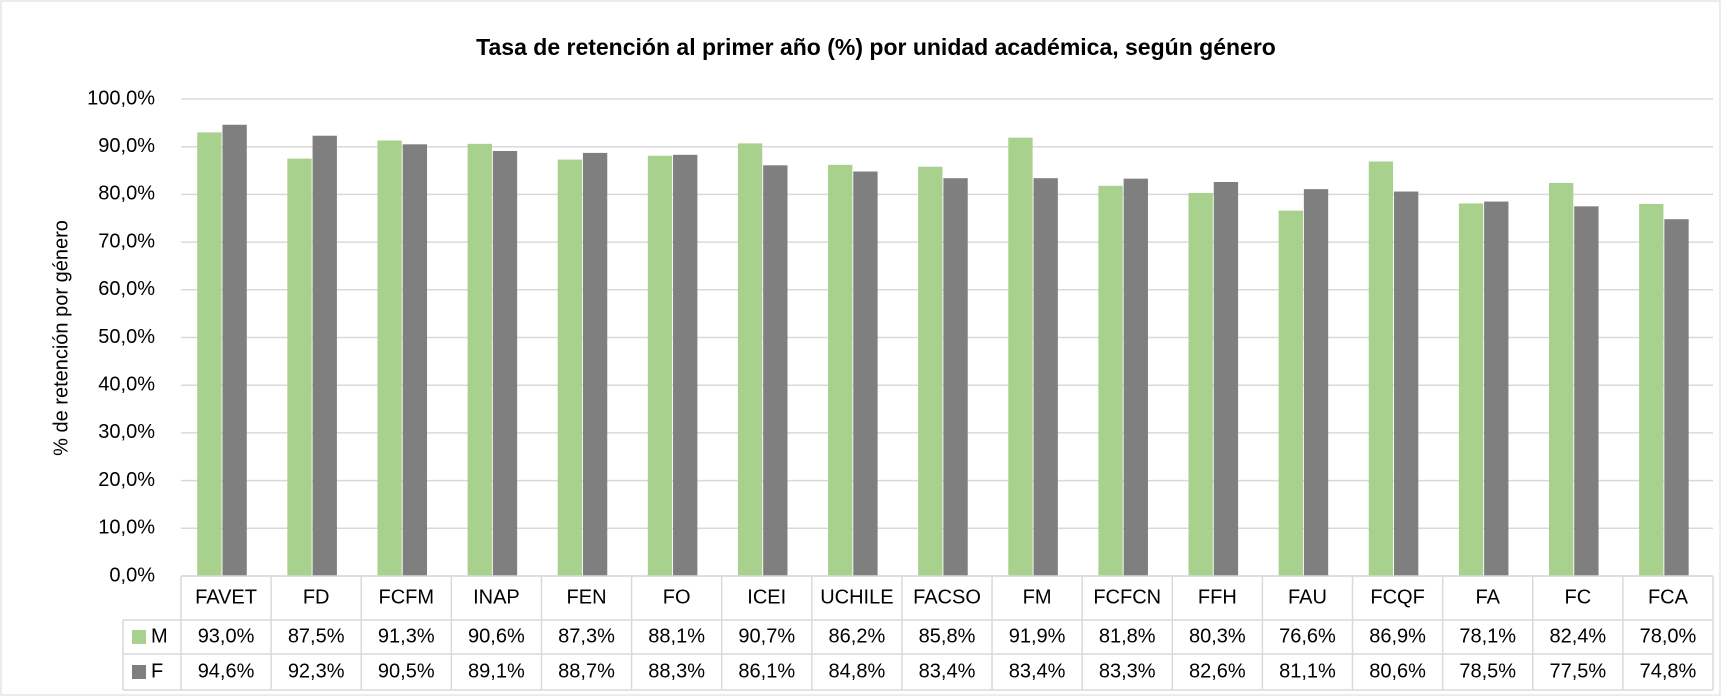 The image size is (1722, 696). Describe the element at coordinates (766, 597) in the screenshot. I see `x-tick-label: ICEI` at that location.